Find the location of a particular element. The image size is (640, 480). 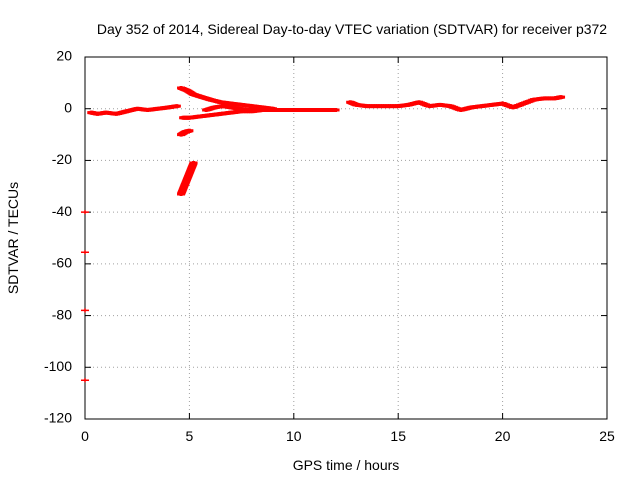

y-tick-label: -80 is located at coordinates (62, 314).